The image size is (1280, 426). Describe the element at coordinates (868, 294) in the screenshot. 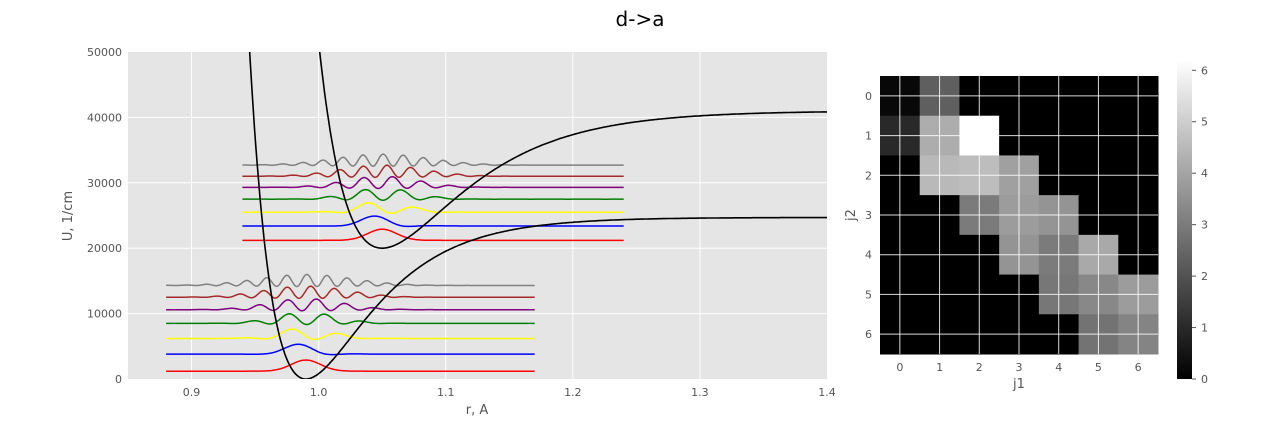

I see `heatmap-y-tick: 5` at that location.